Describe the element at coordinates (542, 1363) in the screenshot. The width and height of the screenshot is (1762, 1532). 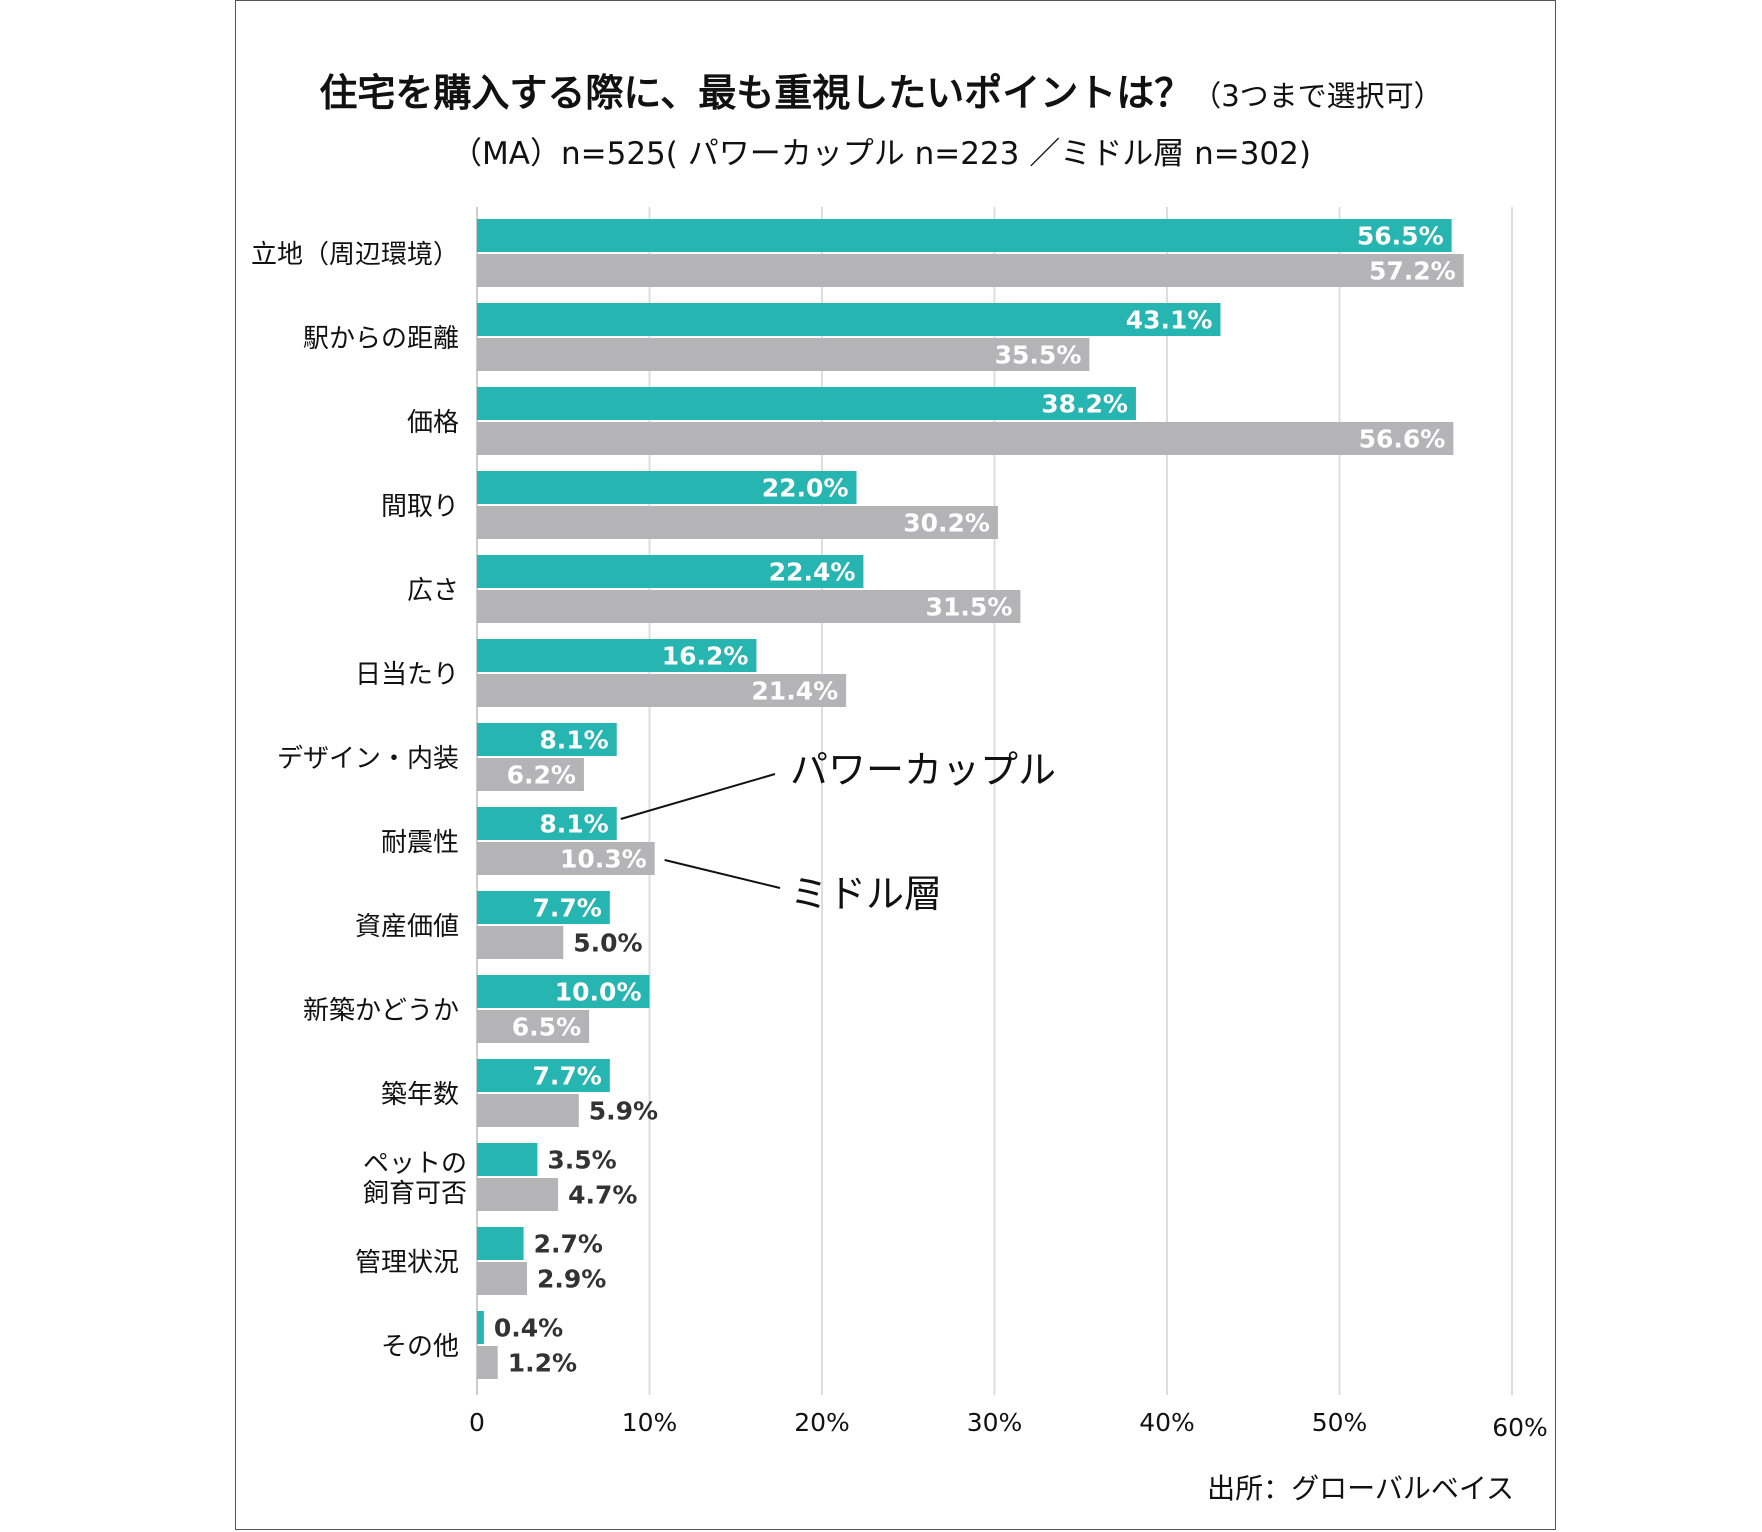
I see `data-label: 1.2%` at that location.